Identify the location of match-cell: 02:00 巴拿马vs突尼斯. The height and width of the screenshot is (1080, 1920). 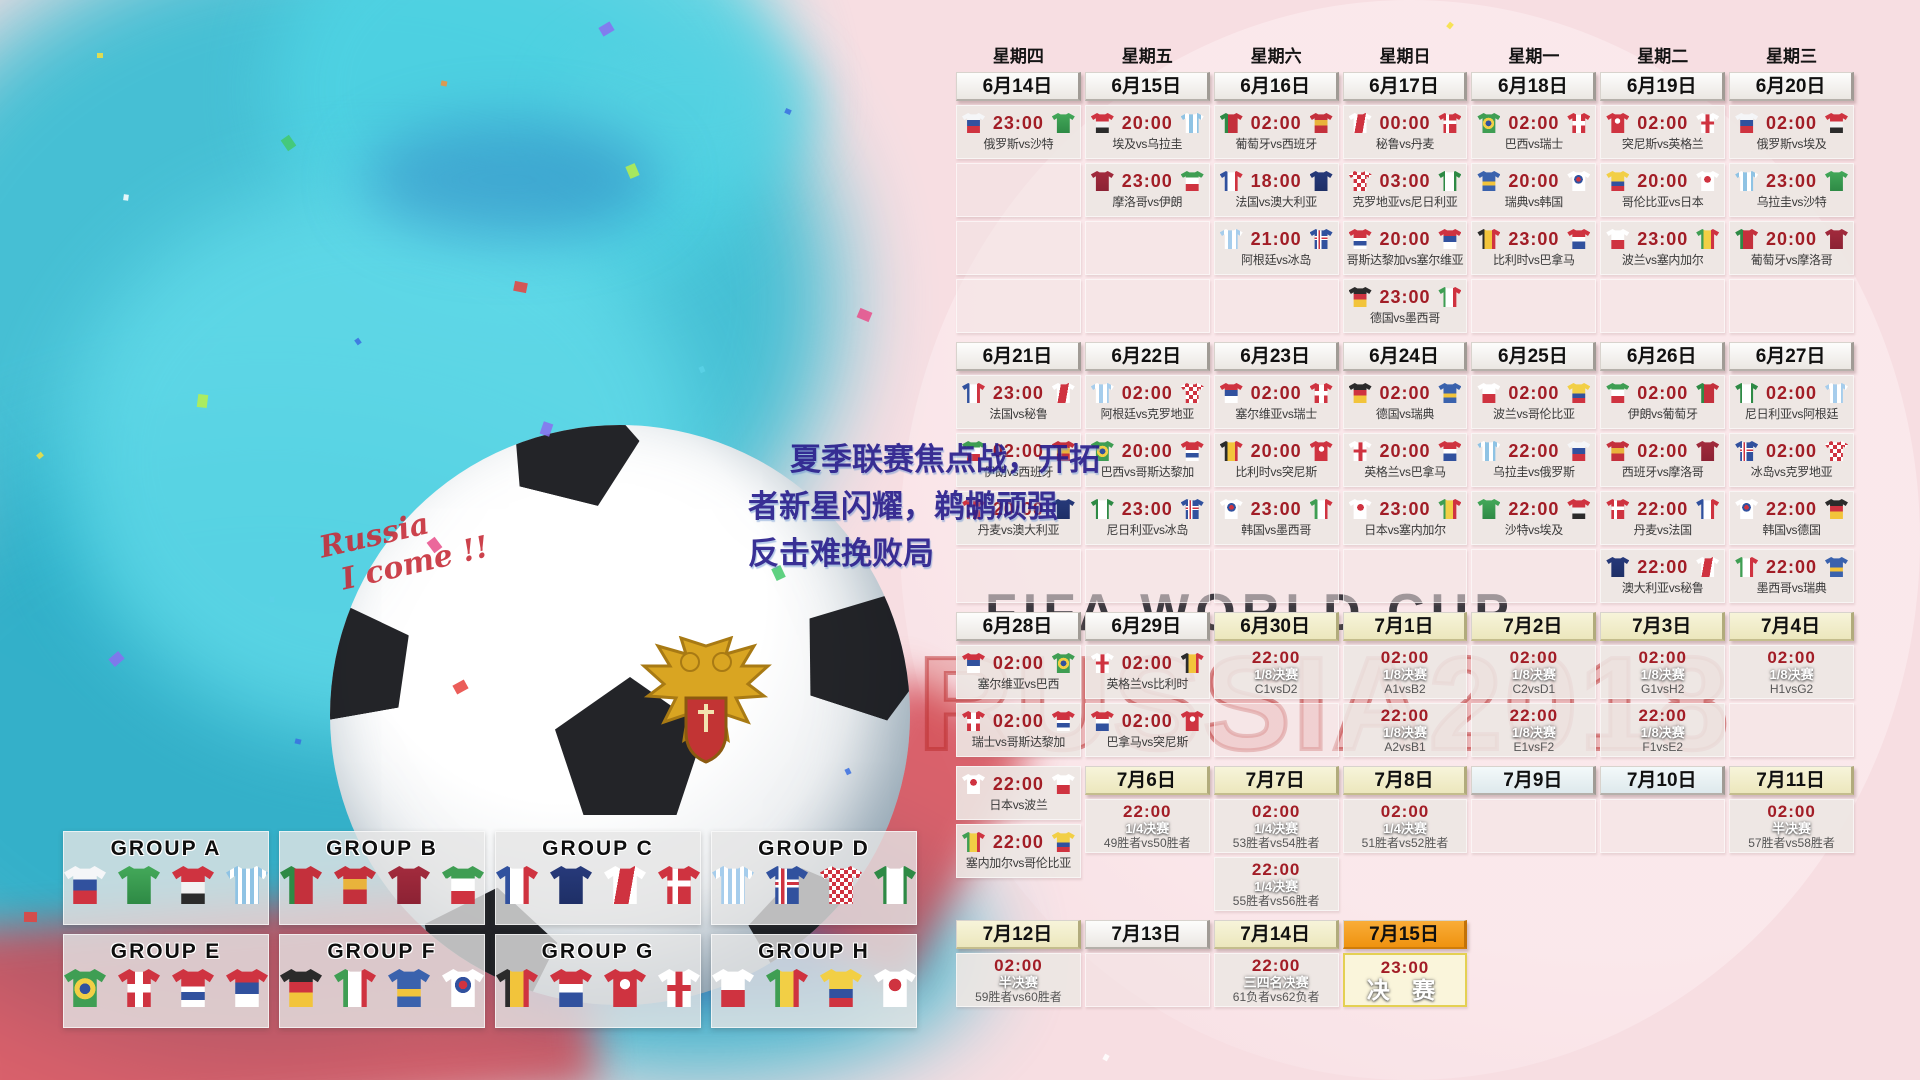
(1147, 730).